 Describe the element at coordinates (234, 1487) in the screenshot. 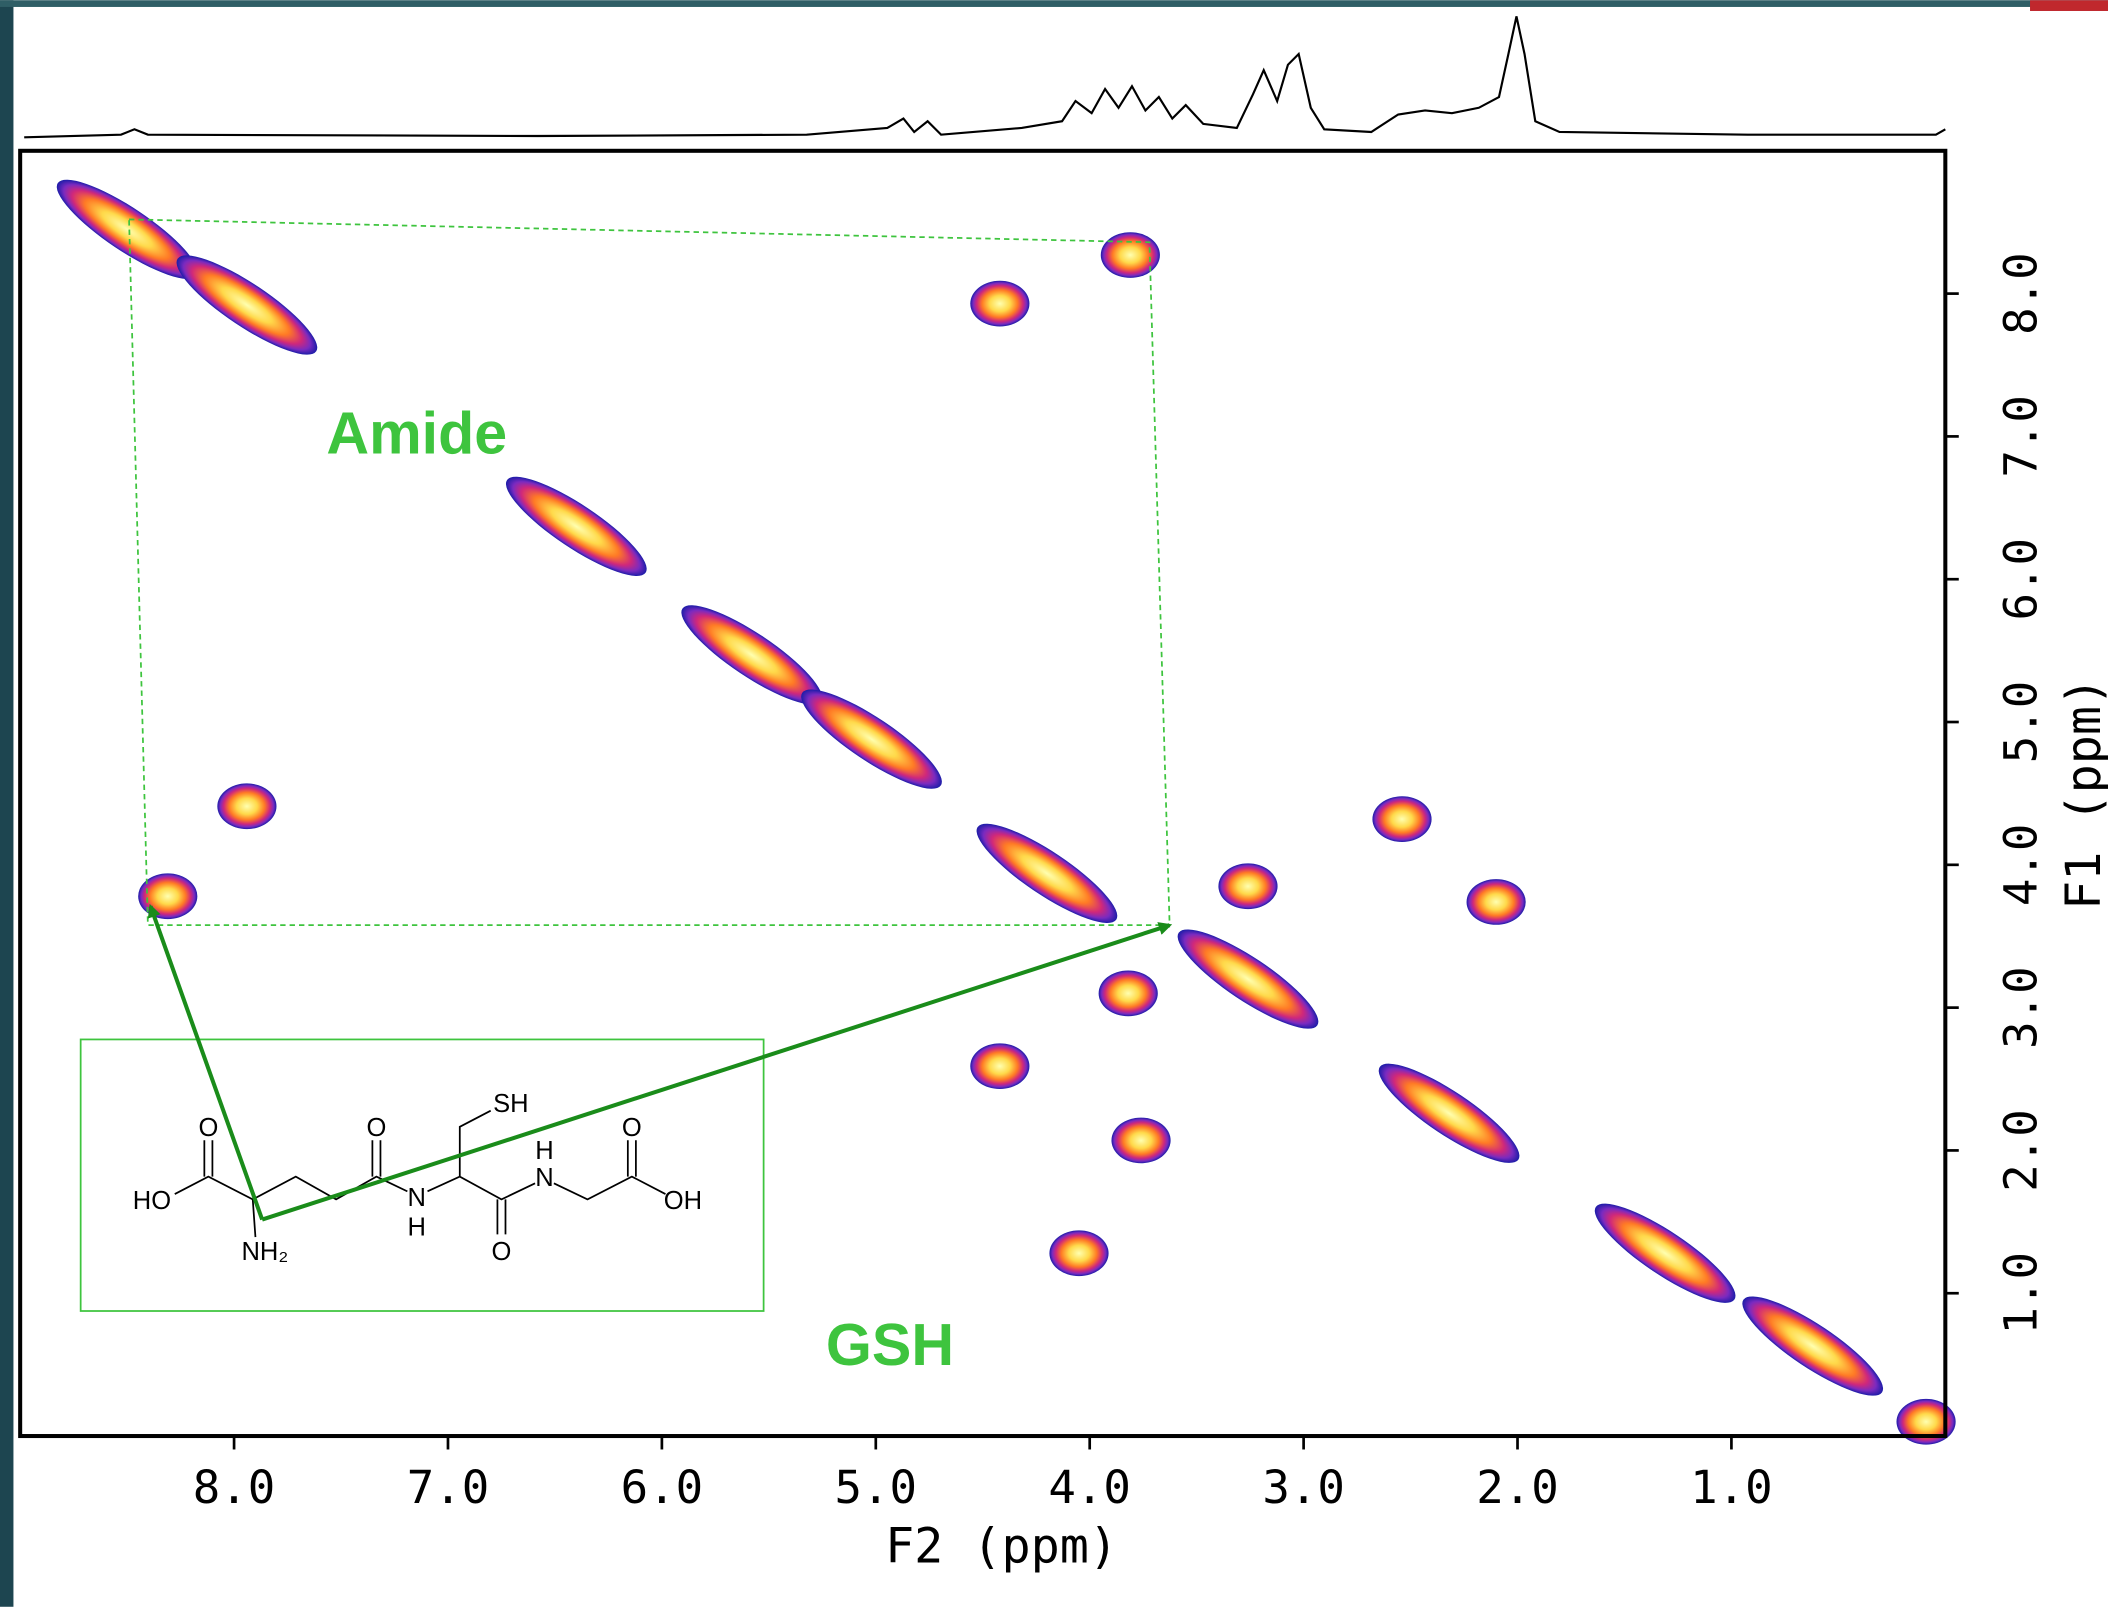

I see `x-tick-label: 8.0` at that location.